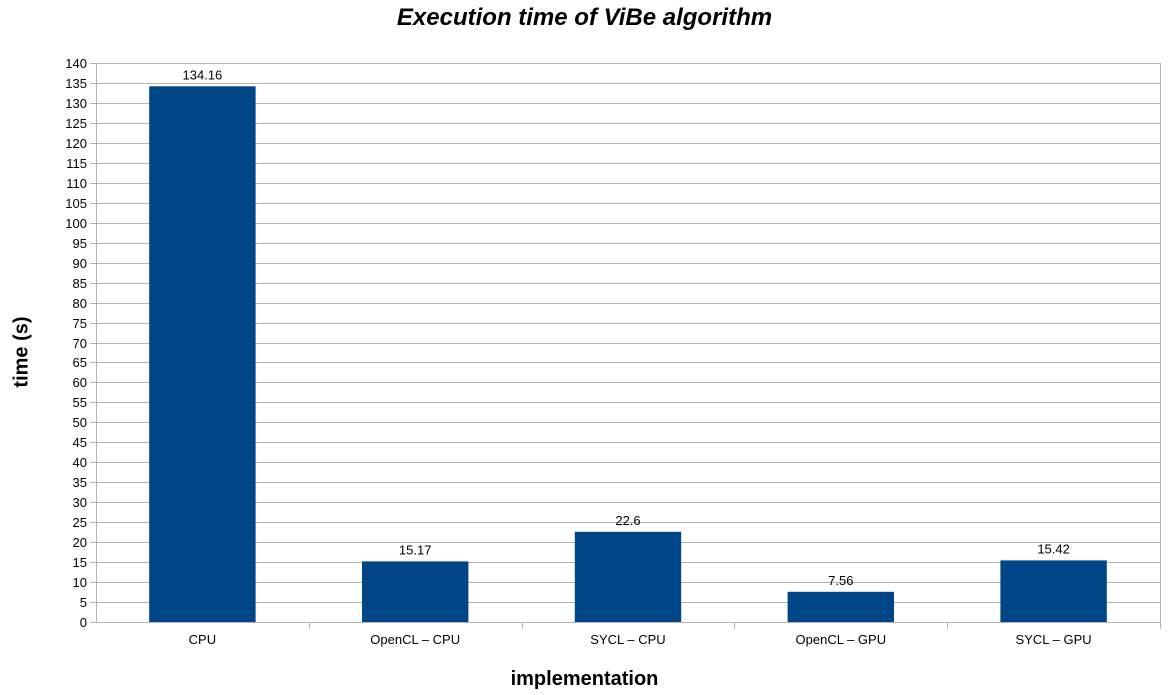  What do you see at coordinates (841, 639) in the screenshot?
I see `x-tick-label: OpenCL – GPU` at bounding box center [841, 639].